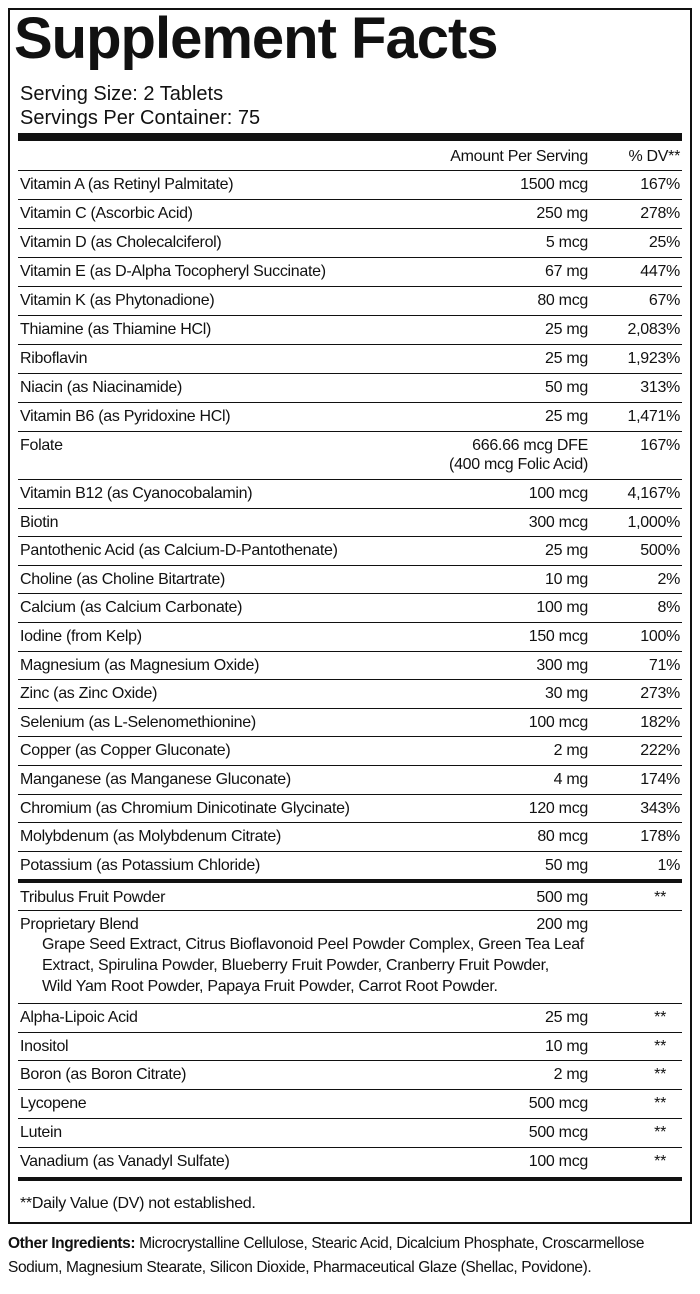 This screenshot has width=700, height=1294. What do you see at coordinates (571, 751) in the screenshot?
I see `amount: 2 mg` at bounding box center [571, 751].